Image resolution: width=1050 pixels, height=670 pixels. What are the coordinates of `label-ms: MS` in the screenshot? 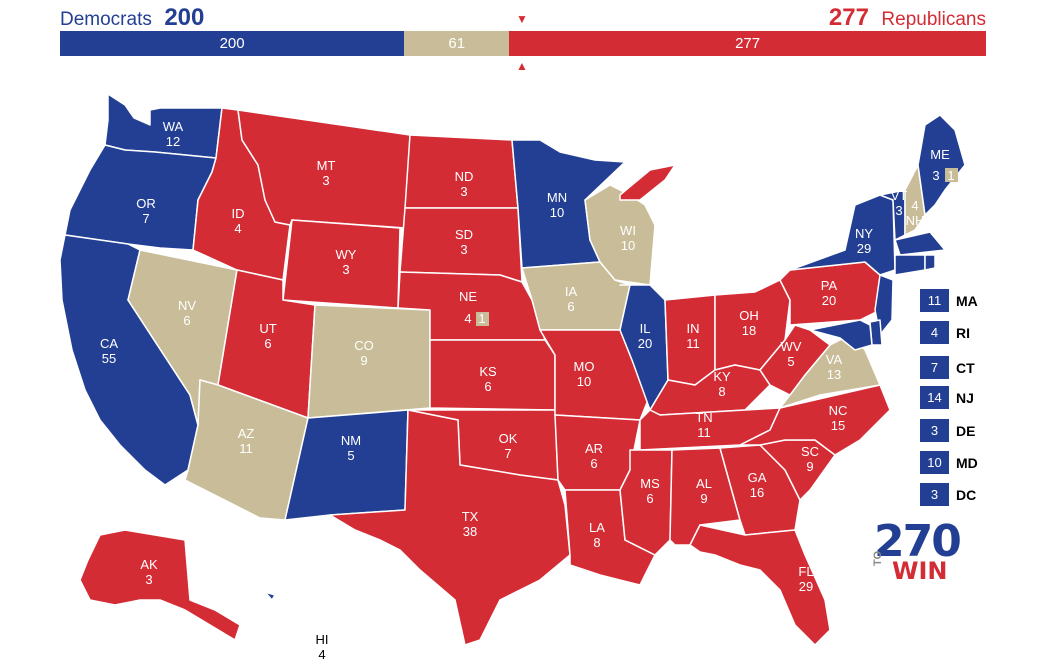 It's located at (650, 483).